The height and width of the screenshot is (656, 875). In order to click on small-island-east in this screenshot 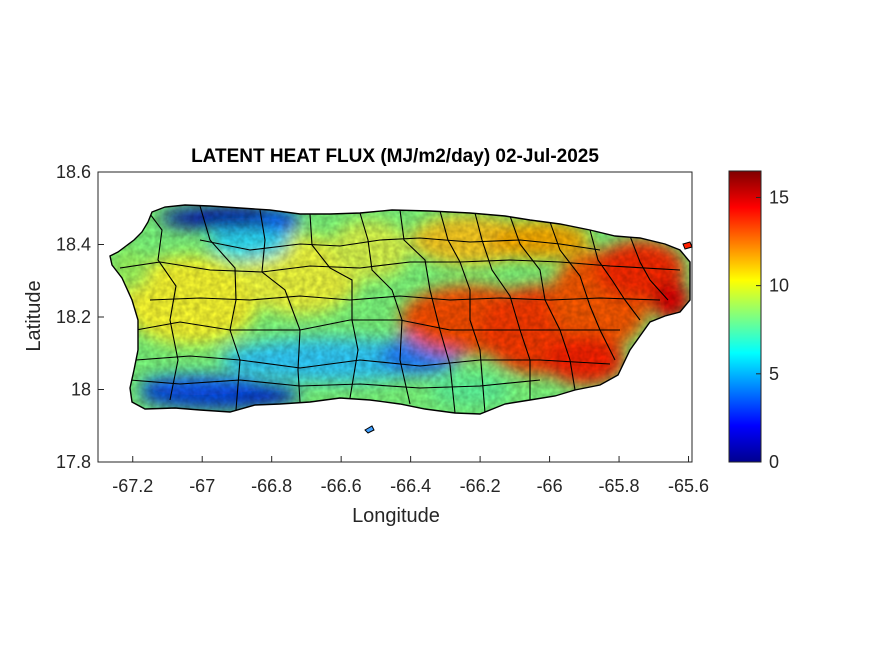, I will do `click(687, 245)`.